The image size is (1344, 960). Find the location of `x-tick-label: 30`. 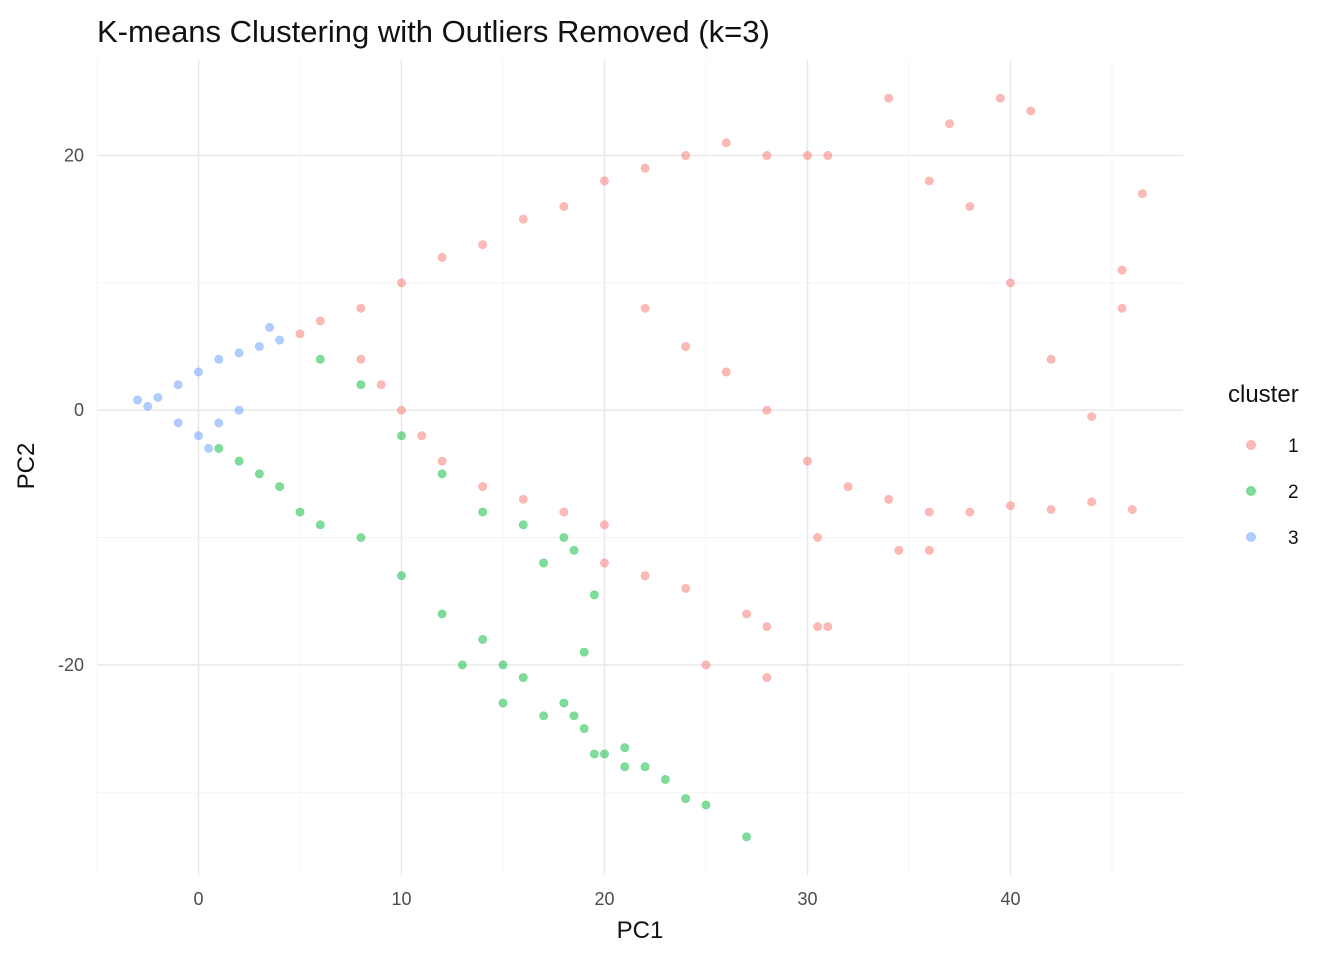

x-tick-label: 30 is located at coordinates (807, 899).